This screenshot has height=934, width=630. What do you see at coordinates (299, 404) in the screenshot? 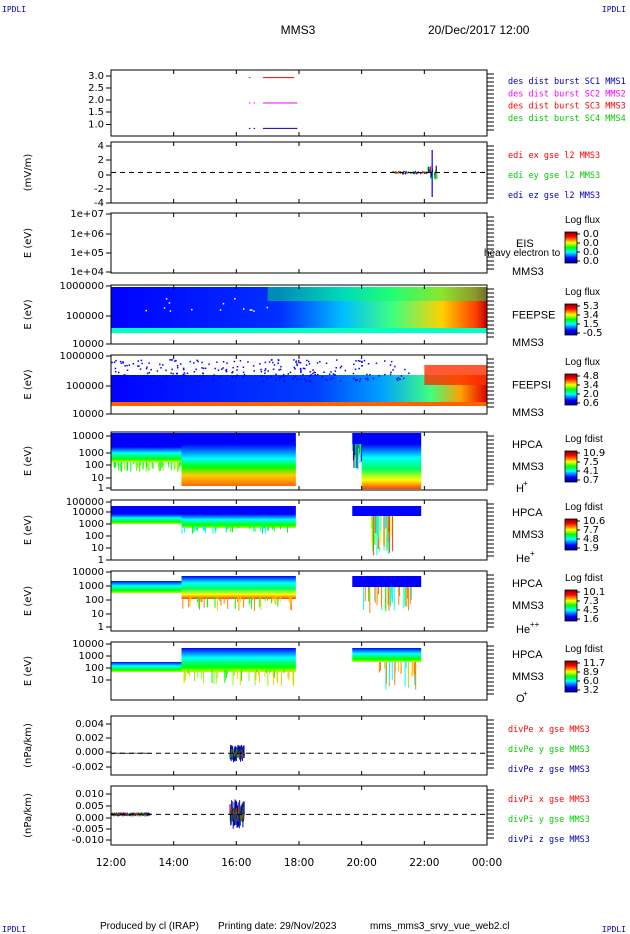
I see `feepsi-low-band` at bounding box center [299, 404].